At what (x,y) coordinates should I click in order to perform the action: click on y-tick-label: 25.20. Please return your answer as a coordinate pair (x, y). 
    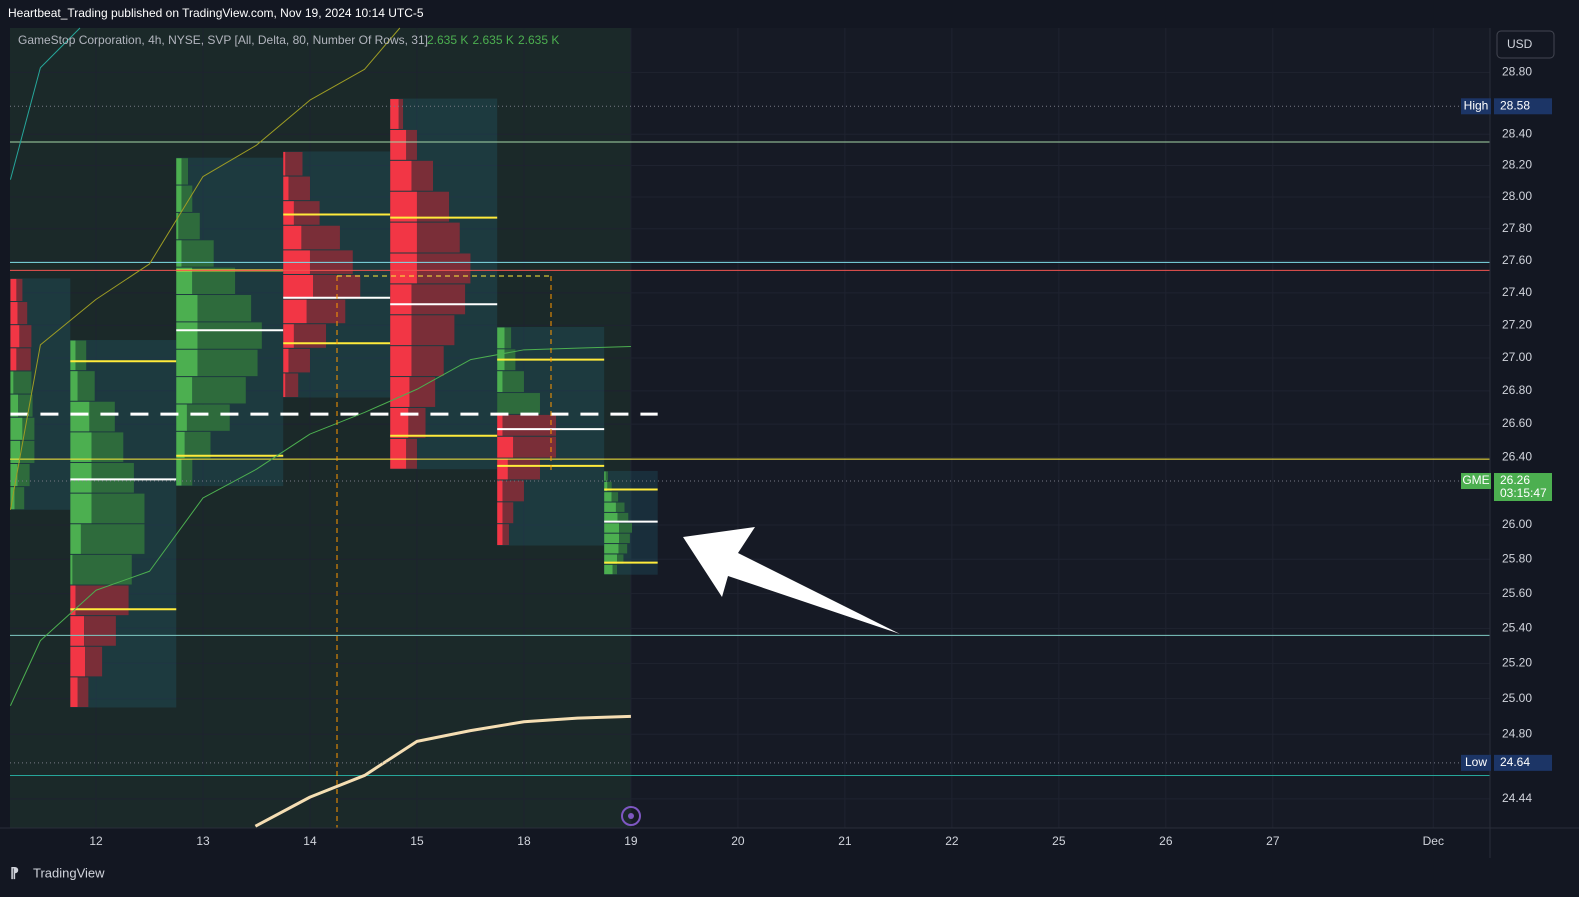
    Looking at the image, I should click on (1517, 663).